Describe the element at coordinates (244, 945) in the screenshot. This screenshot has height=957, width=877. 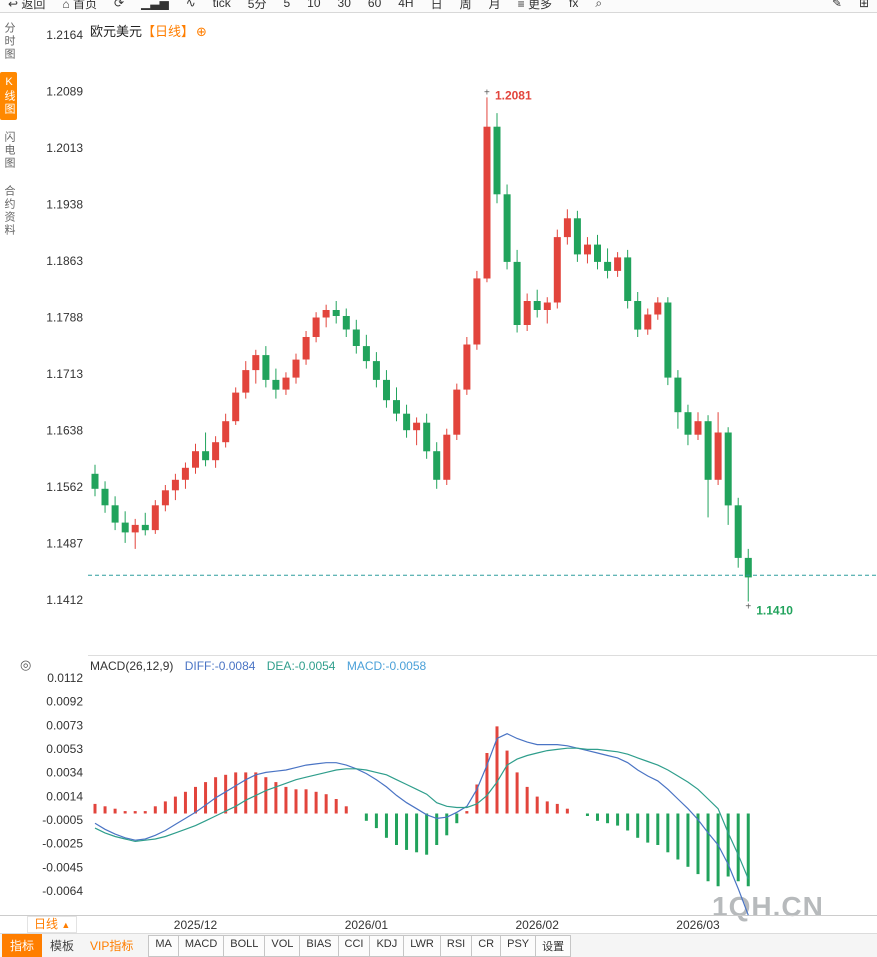
I see `indicator-button-BOLL: BOLL` at that location.